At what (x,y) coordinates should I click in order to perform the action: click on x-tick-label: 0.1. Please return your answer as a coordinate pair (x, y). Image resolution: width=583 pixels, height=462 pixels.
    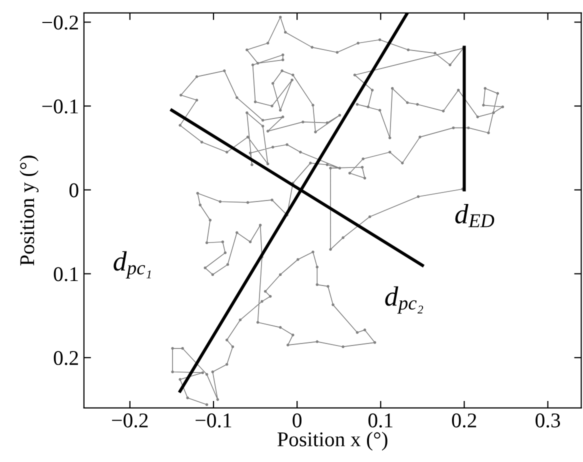
    Looking at the image, I should click on (380, 420).